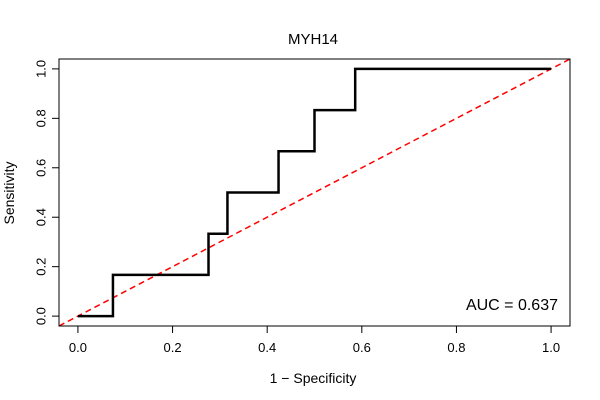 The image size is (600, 400). Describe the element at coordinates (41, 69) in the screenshot. I see `y-tick-label: 1.0` at that location.